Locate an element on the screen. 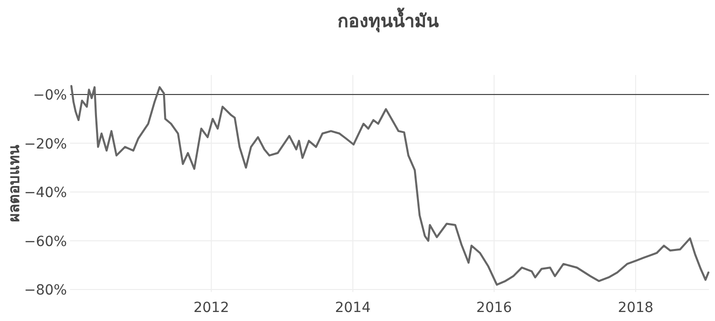 This screenshot has height=321, width=715. x-tick-label: 2018 is located at coordinates (636, 308).